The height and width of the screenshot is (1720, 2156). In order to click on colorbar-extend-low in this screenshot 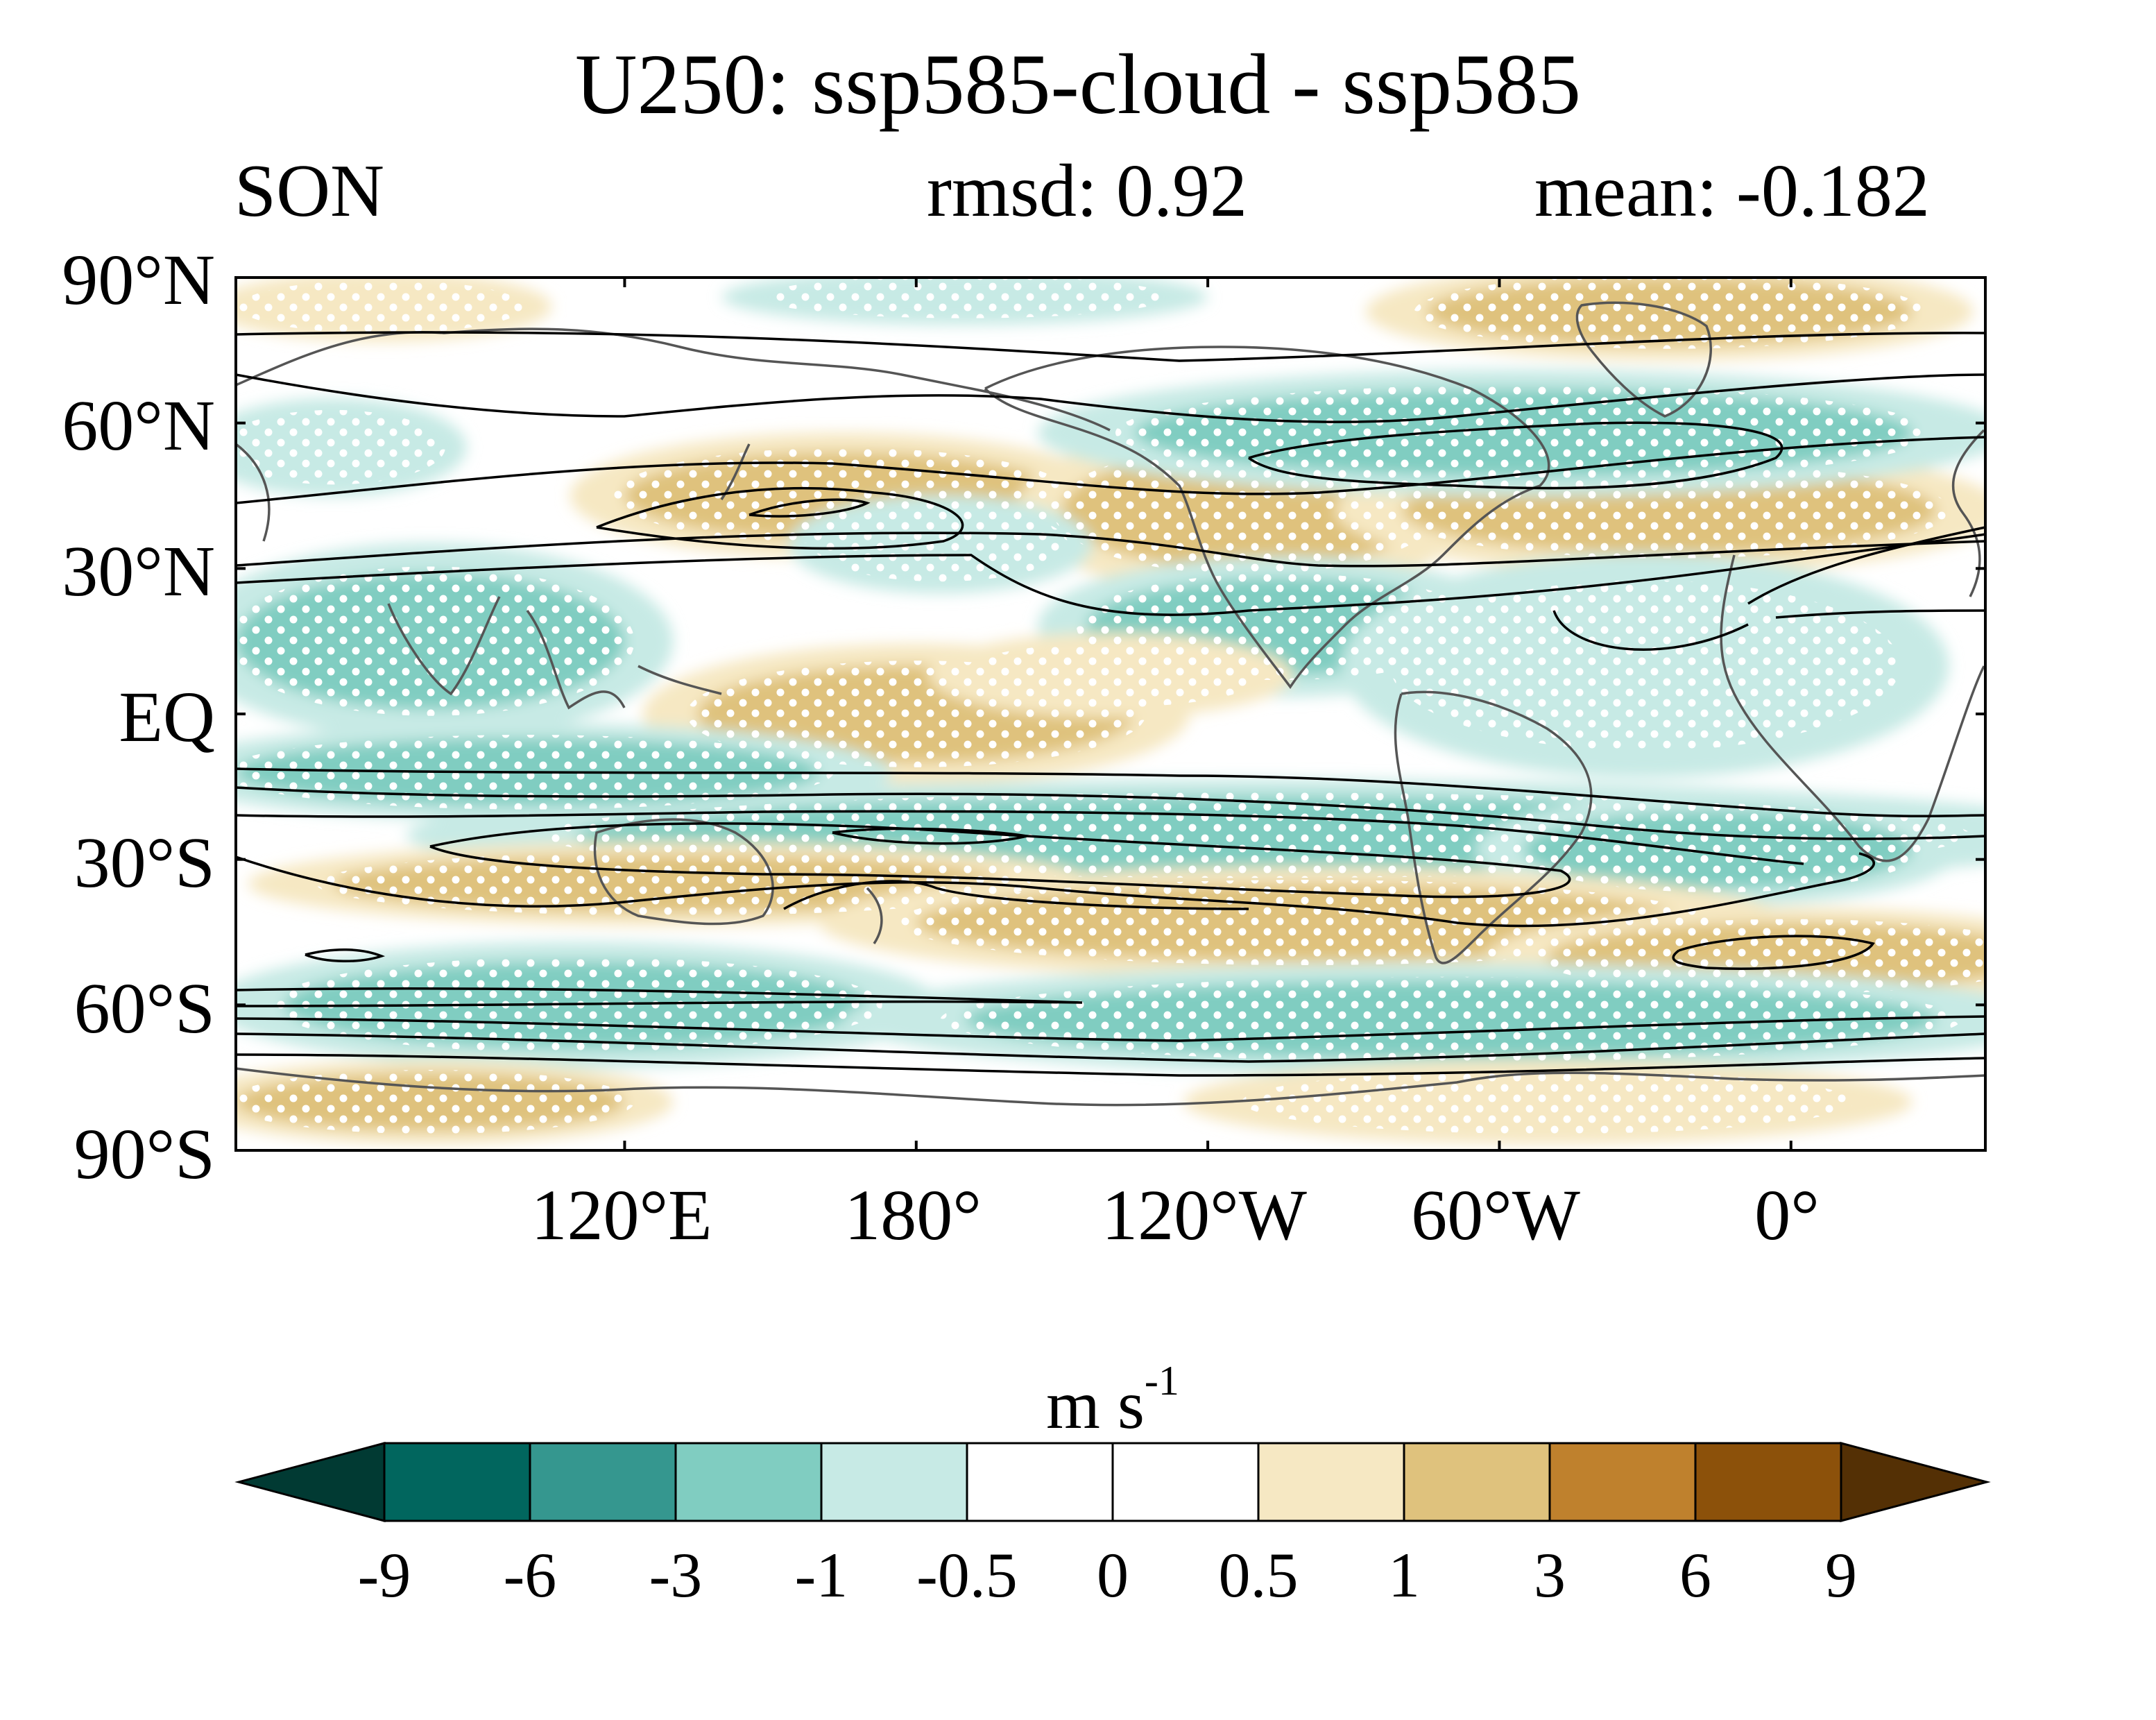, I will do `click(310, 1482)`.